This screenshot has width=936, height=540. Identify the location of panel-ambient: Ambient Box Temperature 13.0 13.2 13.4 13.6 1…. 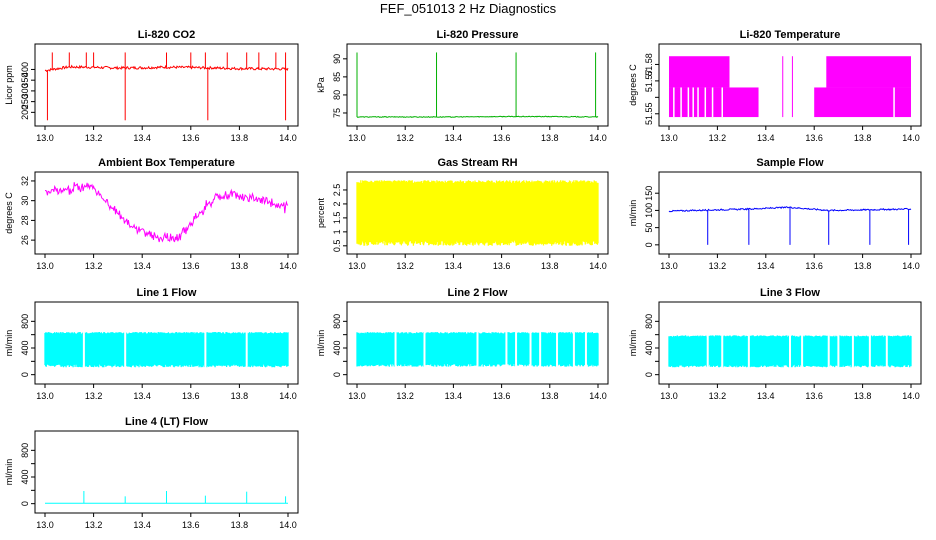
(151, 214).